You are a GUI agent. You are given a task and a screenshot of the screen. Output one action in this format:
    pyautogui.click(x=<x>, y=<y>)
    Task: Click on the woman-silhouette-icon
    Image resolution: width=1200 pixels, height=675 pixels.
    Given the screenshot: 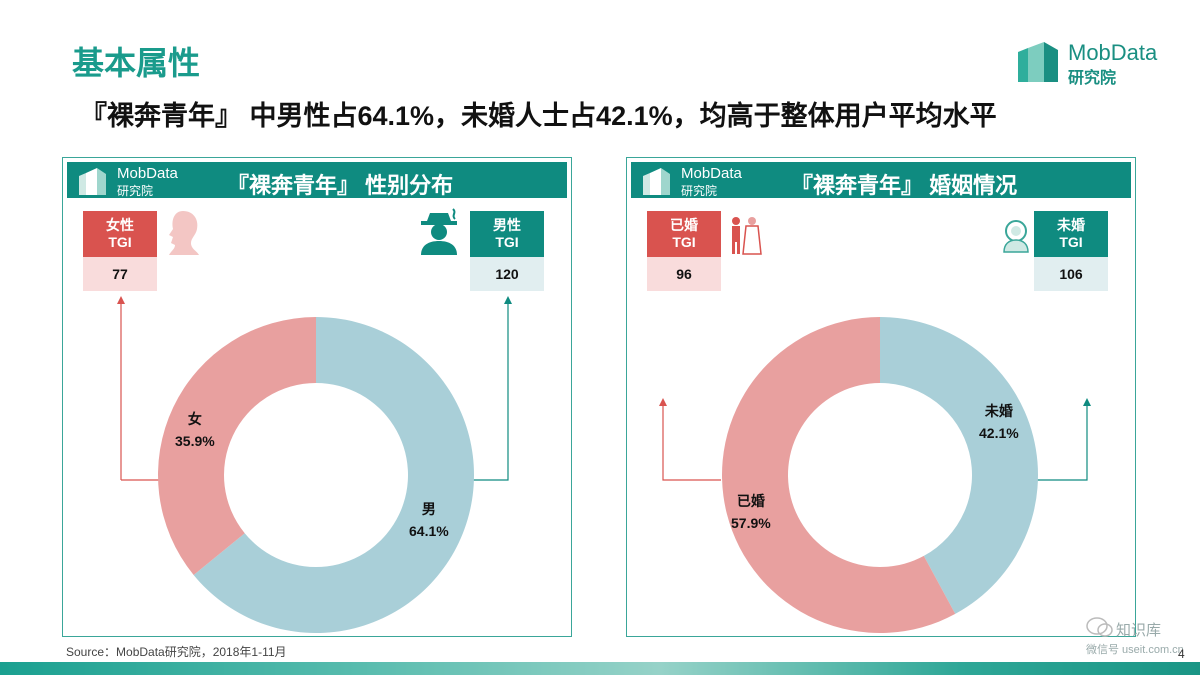 What is the action you would take?
    pyautogui.click(x=184, y=233)
    